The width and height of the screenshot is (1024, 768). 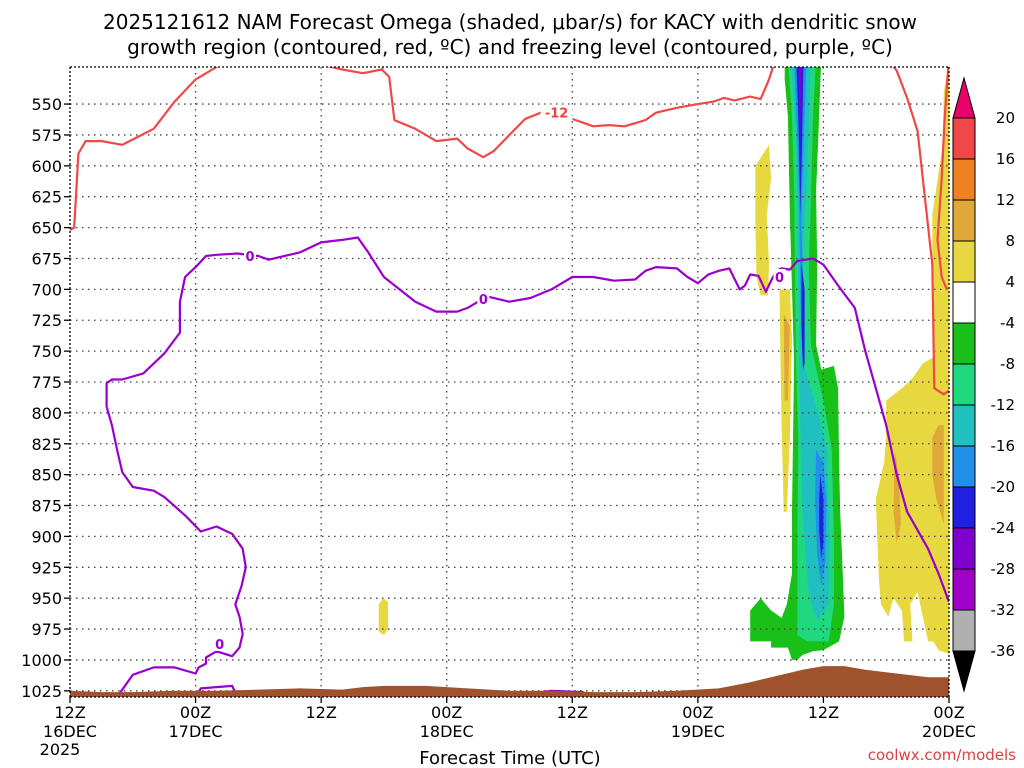 What do you see at coordinates (1005, 200) in the screenshot?
I see `colorbar-label-2: 12` at bounding box center [1005, 200].